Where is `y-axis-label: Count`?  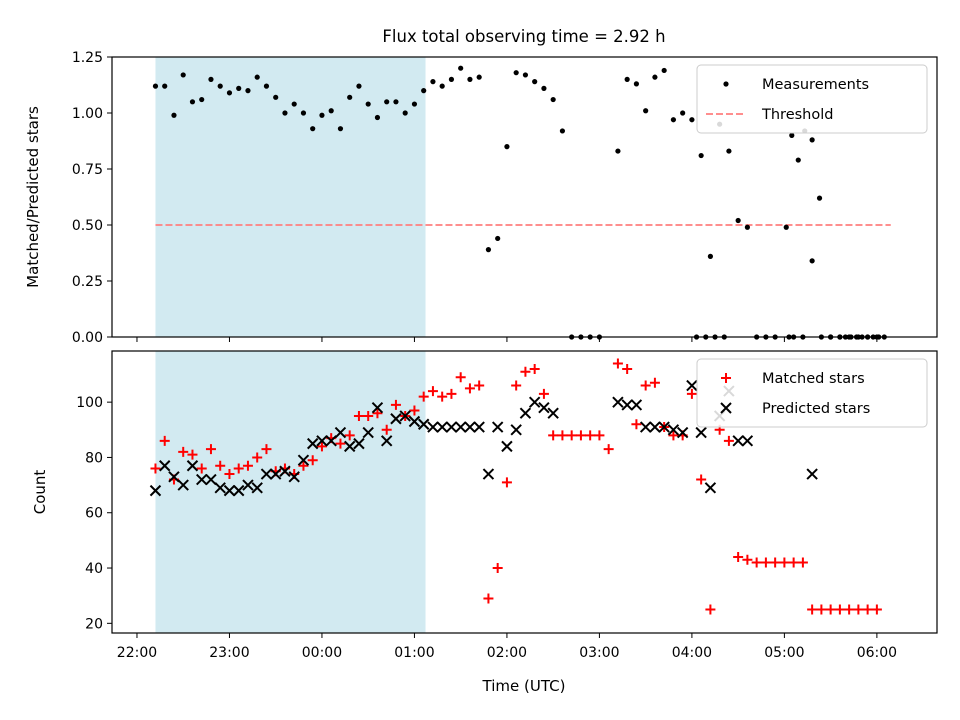
y-axis-label: Count is located at coordinates (40, 492).